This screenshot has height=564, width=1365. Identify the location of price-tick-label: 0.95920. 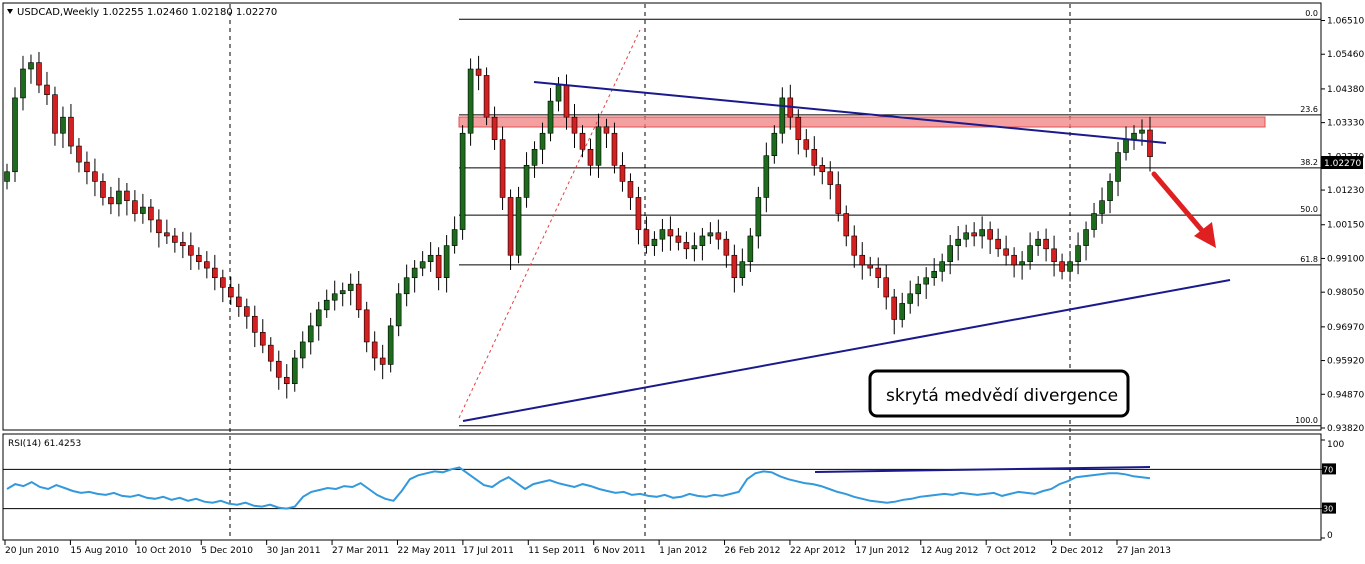
(1345, 362).